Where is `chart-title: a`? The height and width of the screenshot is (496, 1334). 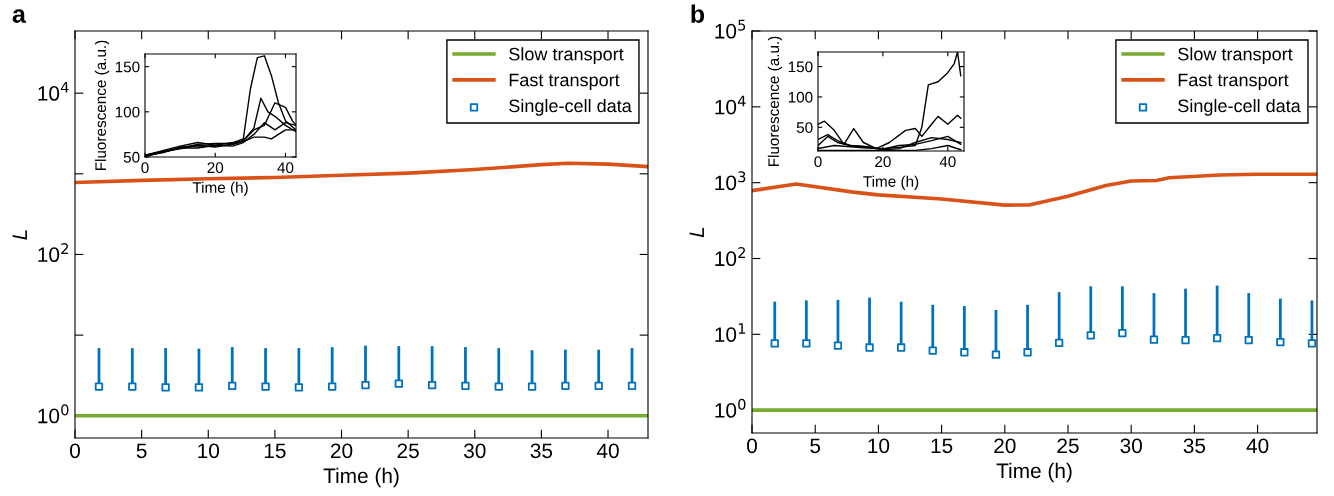
chart-title: a is located at coordinates (19, 16).